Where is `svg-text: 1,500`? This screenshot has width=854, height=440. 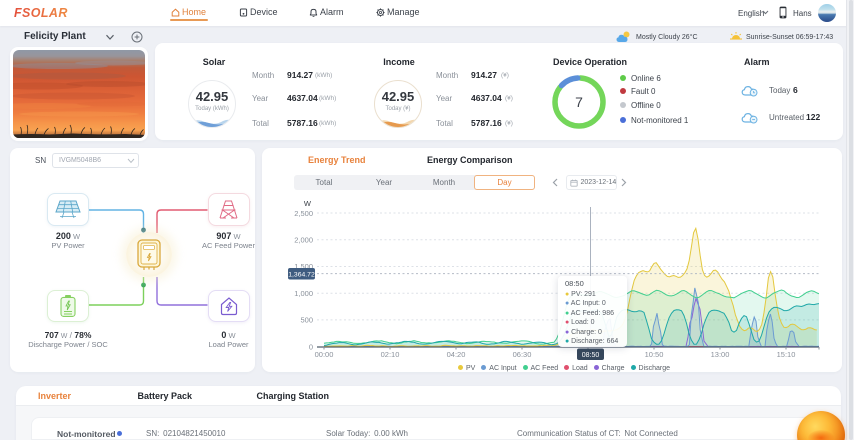
svg-text: 1,500 is located at coordinates (303, 266).